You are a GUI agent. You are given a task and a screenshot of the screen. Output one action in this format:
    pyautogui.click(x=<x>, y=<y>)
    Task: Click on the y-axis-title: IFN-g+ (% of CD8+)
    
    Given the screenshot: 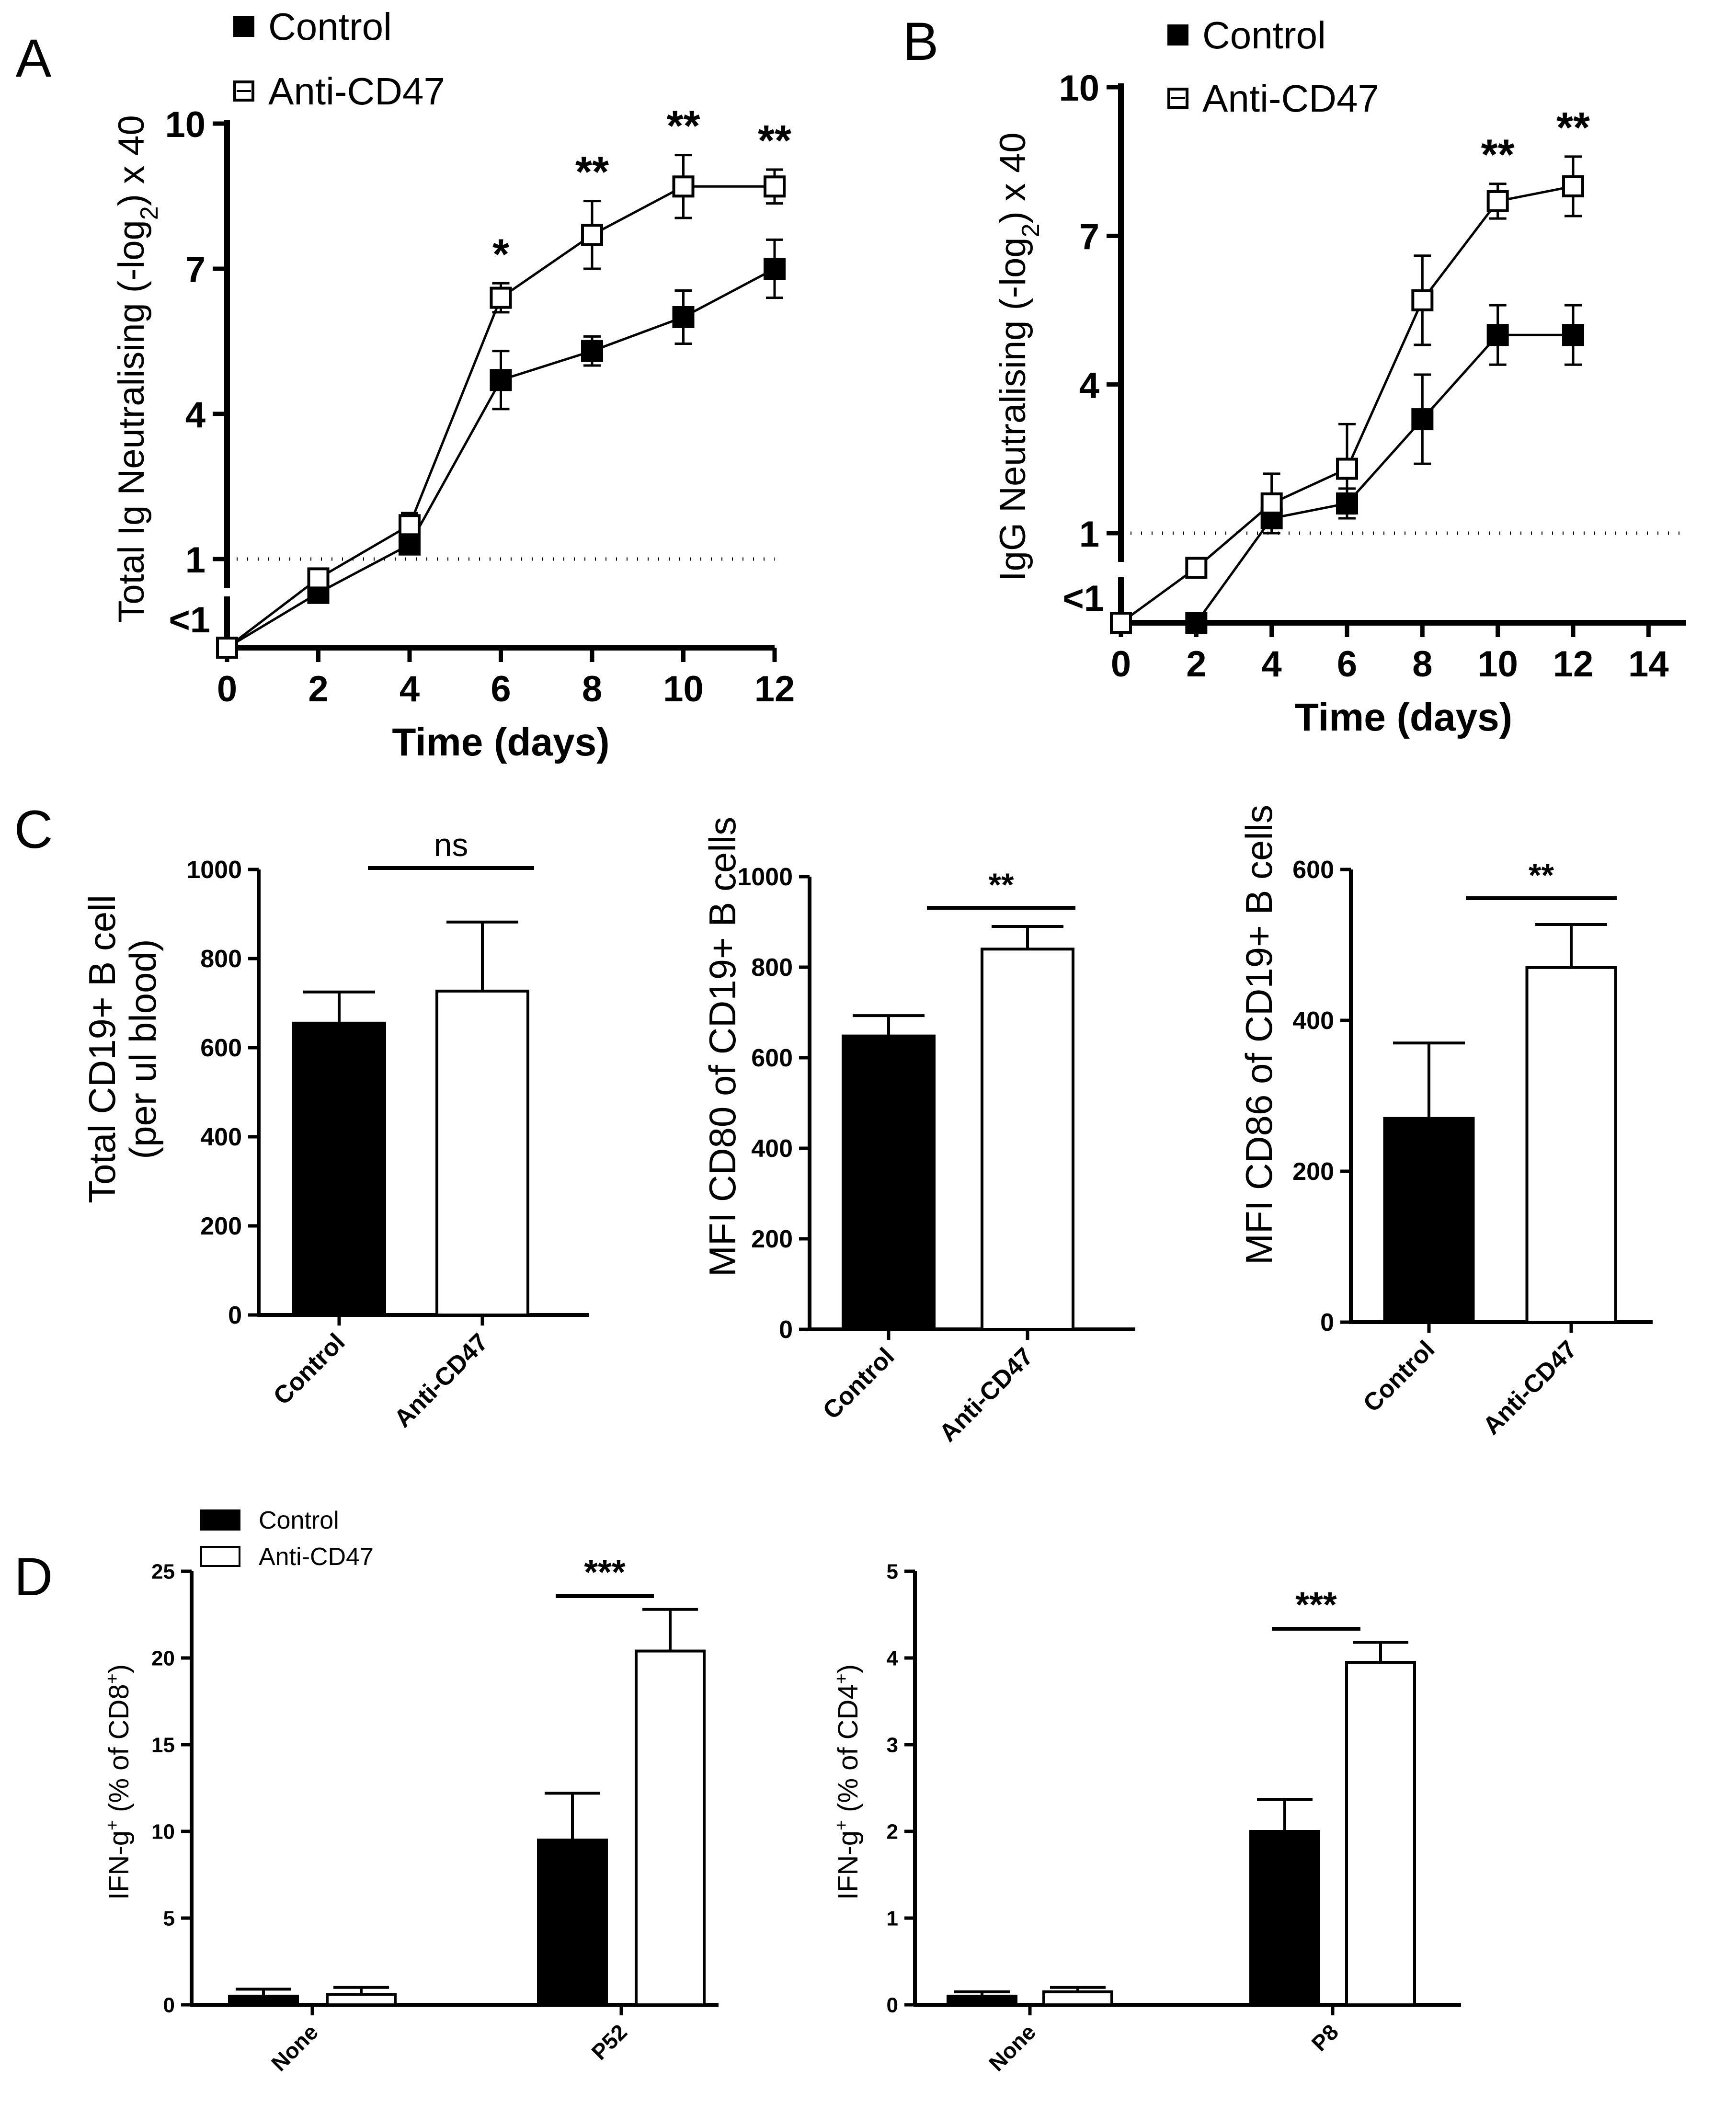 What is the action you would take?
    pyautogui.click(x=119, y=1782)
    